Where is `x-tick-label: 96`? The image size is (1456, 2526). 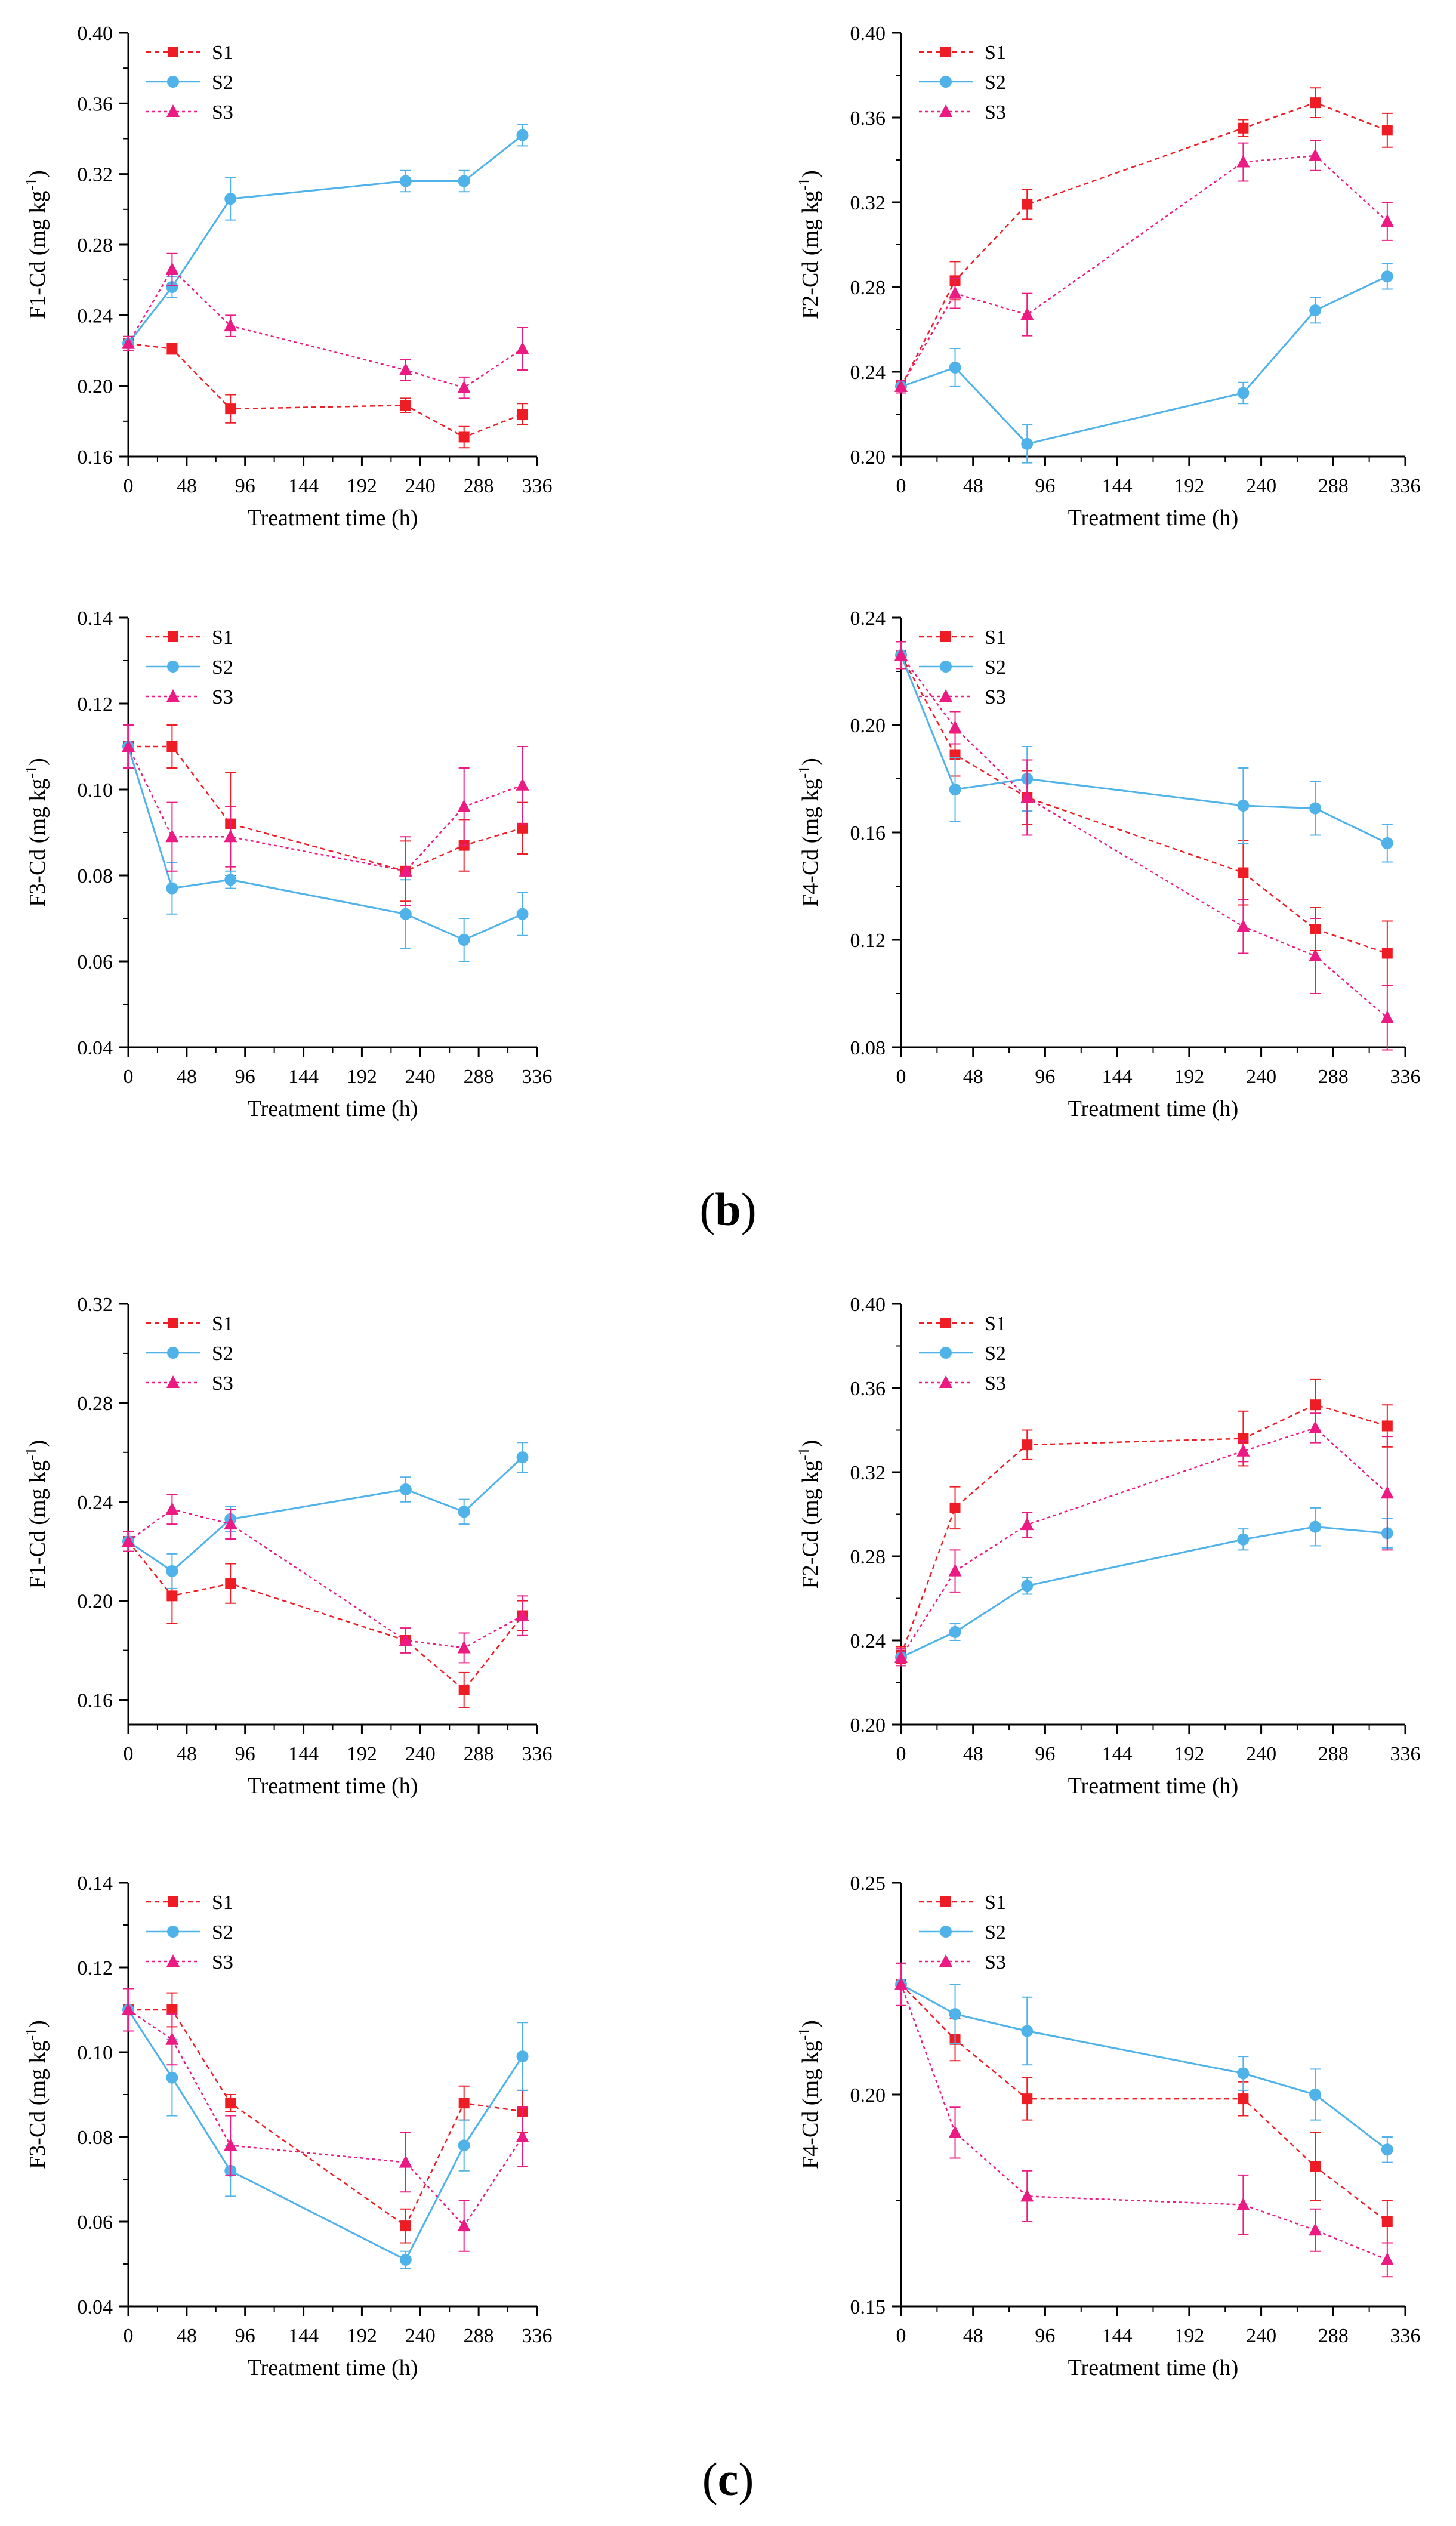
x-tick-label: 96 is located at coordinates (245, 2336).